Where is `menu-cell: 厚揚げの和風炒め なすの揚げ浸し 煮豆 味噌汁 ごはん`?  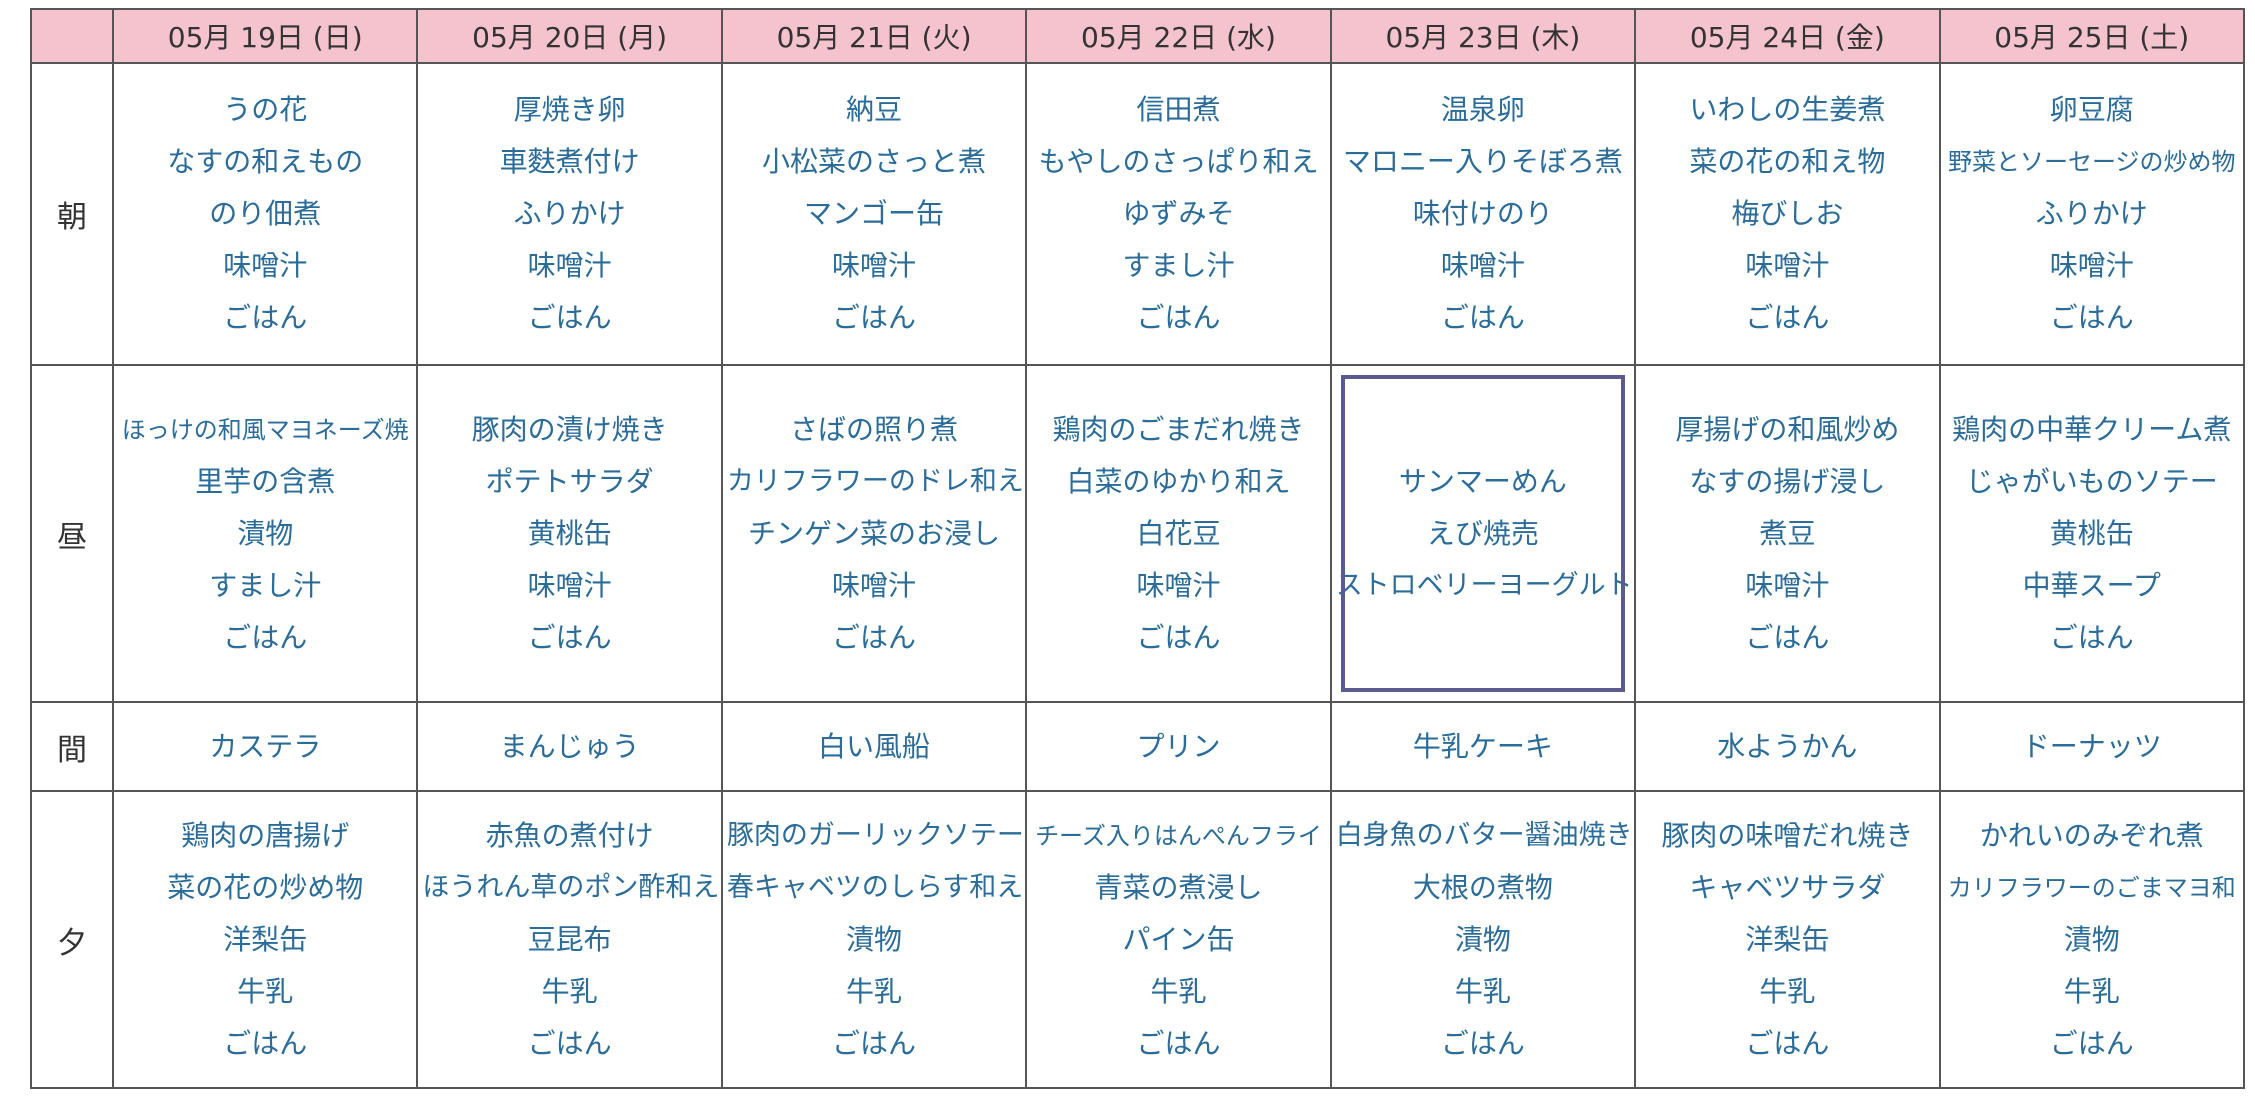
menu-cell: 厚揚げの和風炒め なすの揚げ浸し 煮豆 味噌汁 ごはん is located at coordinates (1787, 533).